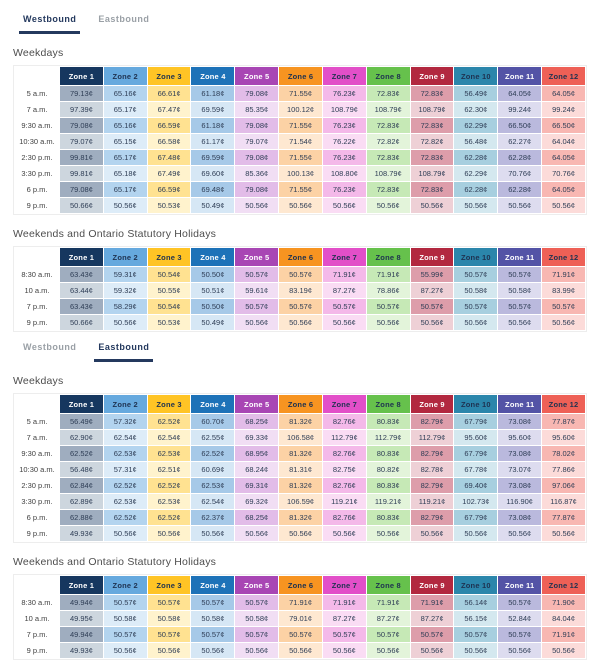 This screenshot has width=600, height=660. I want to click on fare-cell: 62.84¢, so click(81, 485).